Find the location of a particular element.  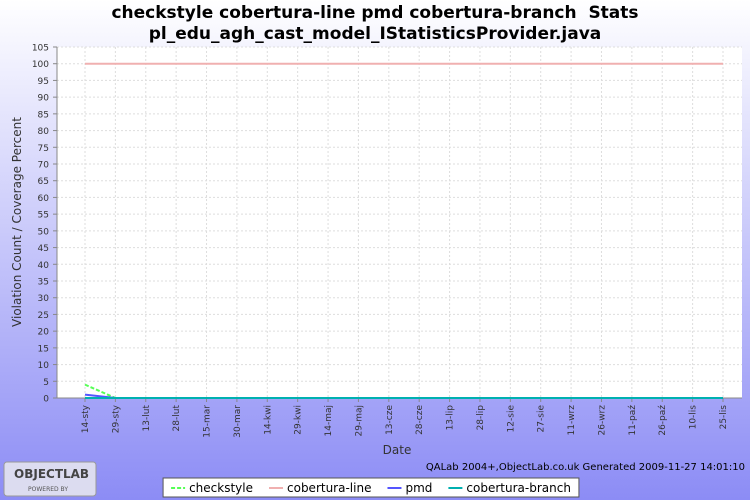

x-tick-label: 10-lis is located at coordinates (694, 417).